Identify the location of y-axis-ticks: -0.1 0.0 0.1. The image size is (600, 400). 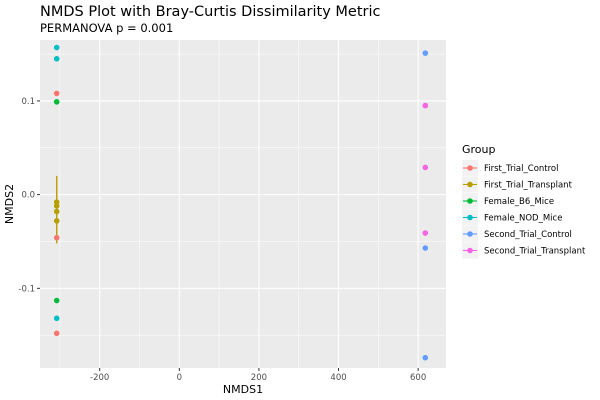
(29, 195).